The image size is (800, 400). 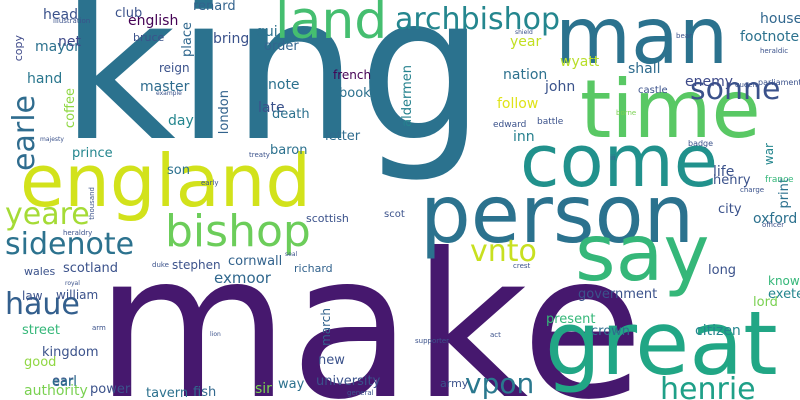 What do you see at coordinates (187, 39) in the screenshot?
I see `word-place: place` at bounding box center [187, 39].